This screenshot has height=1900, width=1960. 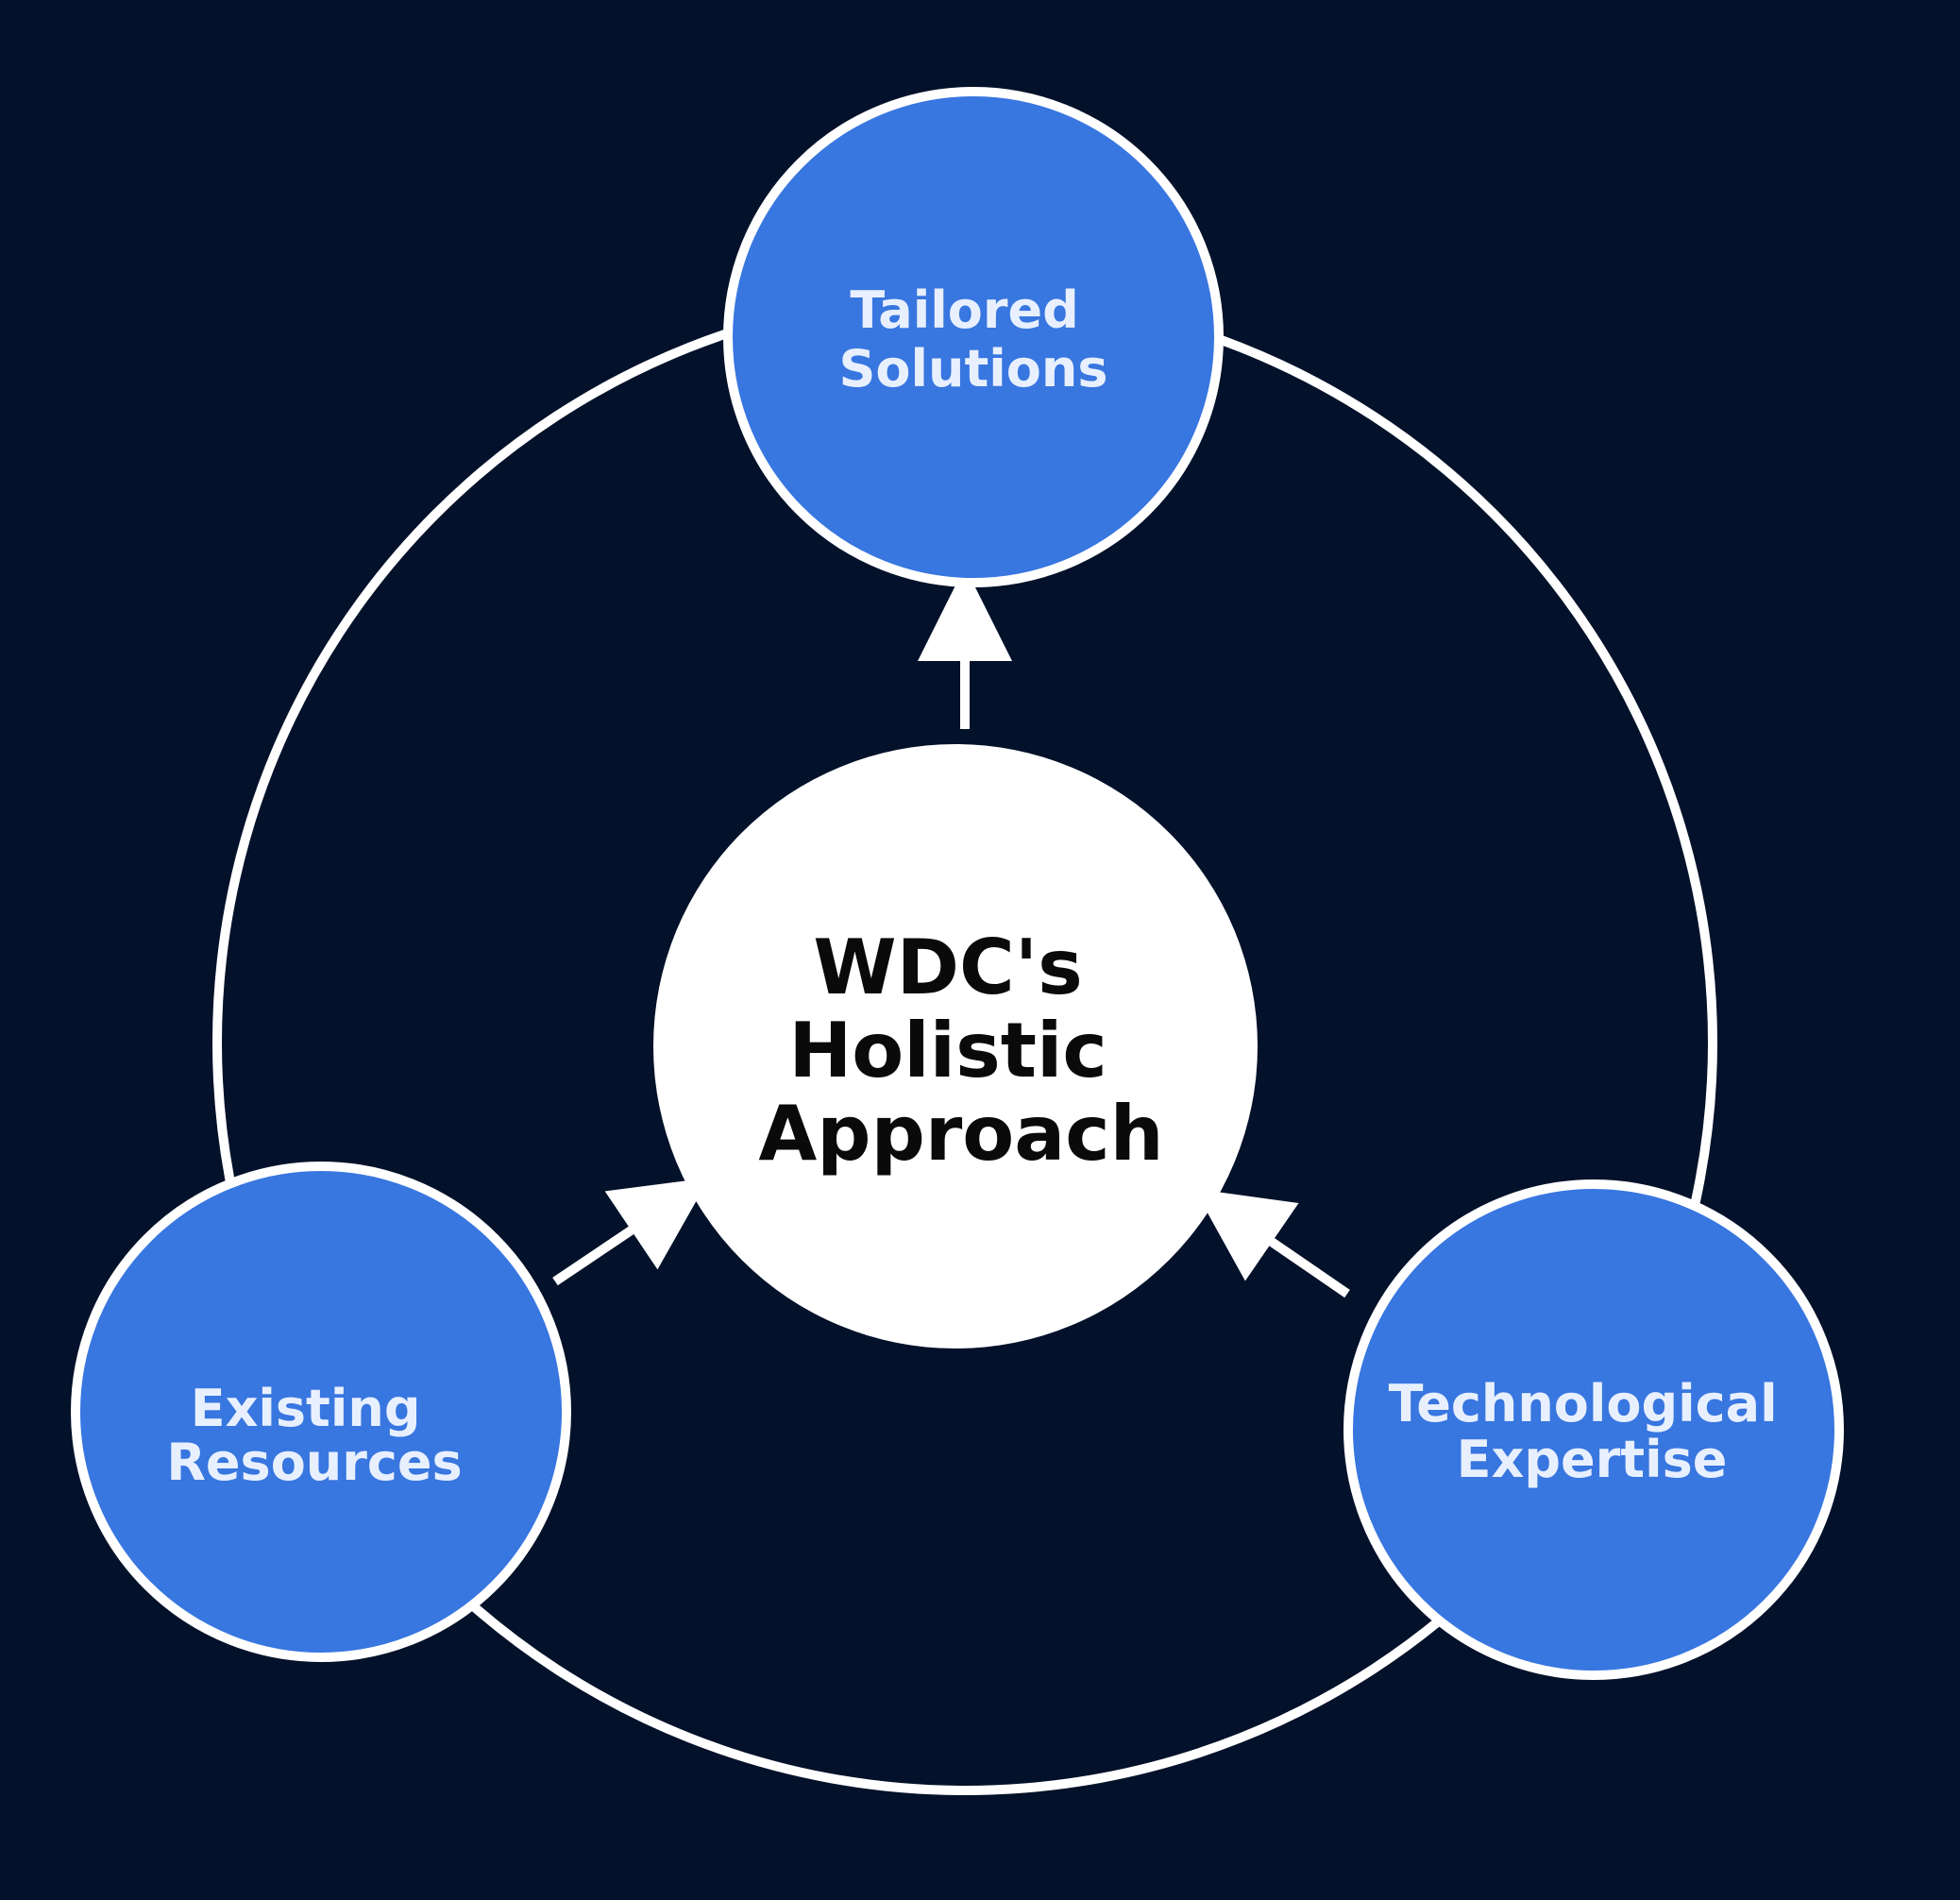 I want to click on node-technological-expertise-circle, so click(x=1594, y=1429).